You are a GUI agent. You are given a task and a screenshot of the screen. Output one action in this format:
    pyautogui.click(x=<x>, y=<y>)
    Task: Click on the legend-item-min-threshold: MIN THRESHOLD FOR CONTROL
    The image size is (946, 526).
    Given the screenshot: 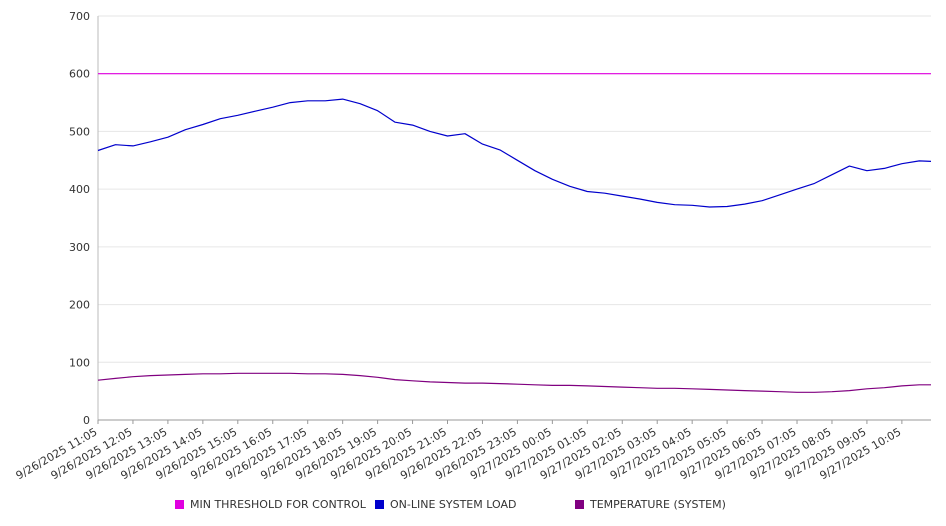 What is the action you would take?
    pyautogui.click(x=270, y=504)
    